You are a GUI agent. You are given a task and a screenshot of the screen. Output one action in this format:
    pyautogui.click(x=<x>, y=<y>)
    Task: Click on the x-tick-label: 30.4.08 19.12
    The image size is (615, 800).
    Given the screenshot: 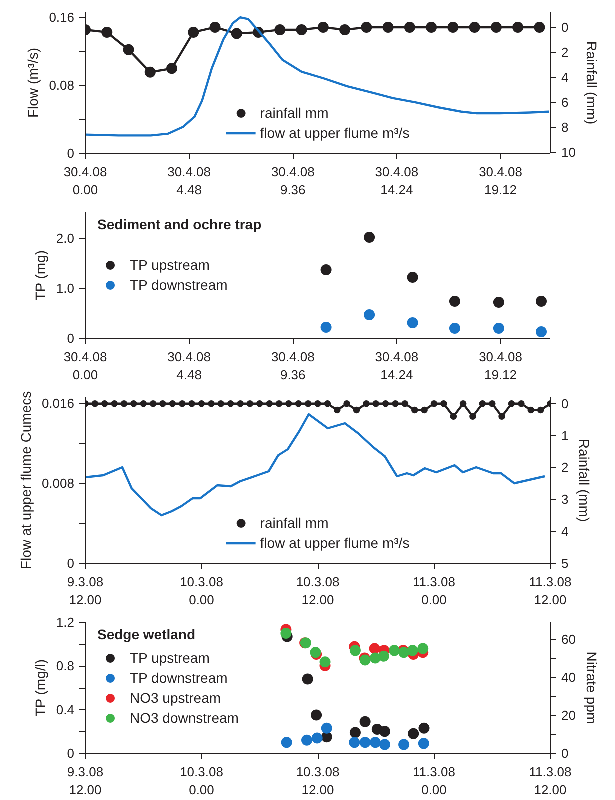 What is the action you would take?
    pyautogui.click(x=500, y=366)
    